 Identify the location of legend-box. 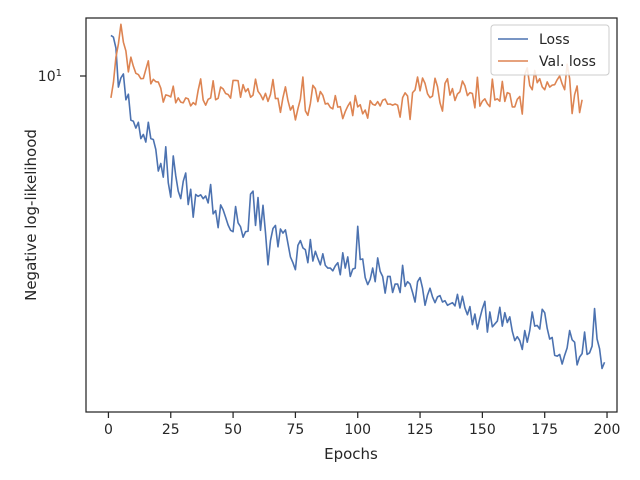
(550, 50).